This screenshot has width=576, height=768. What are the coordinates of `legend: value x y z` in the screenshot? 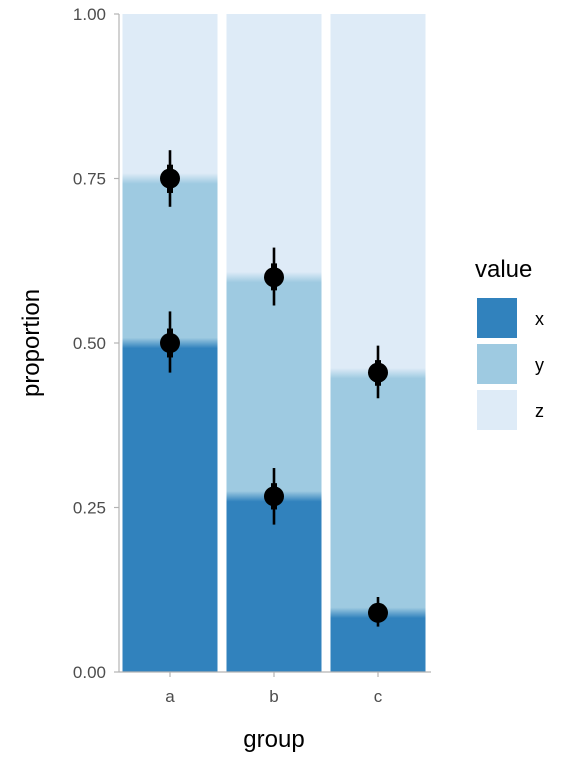 It's located at (509, 343).